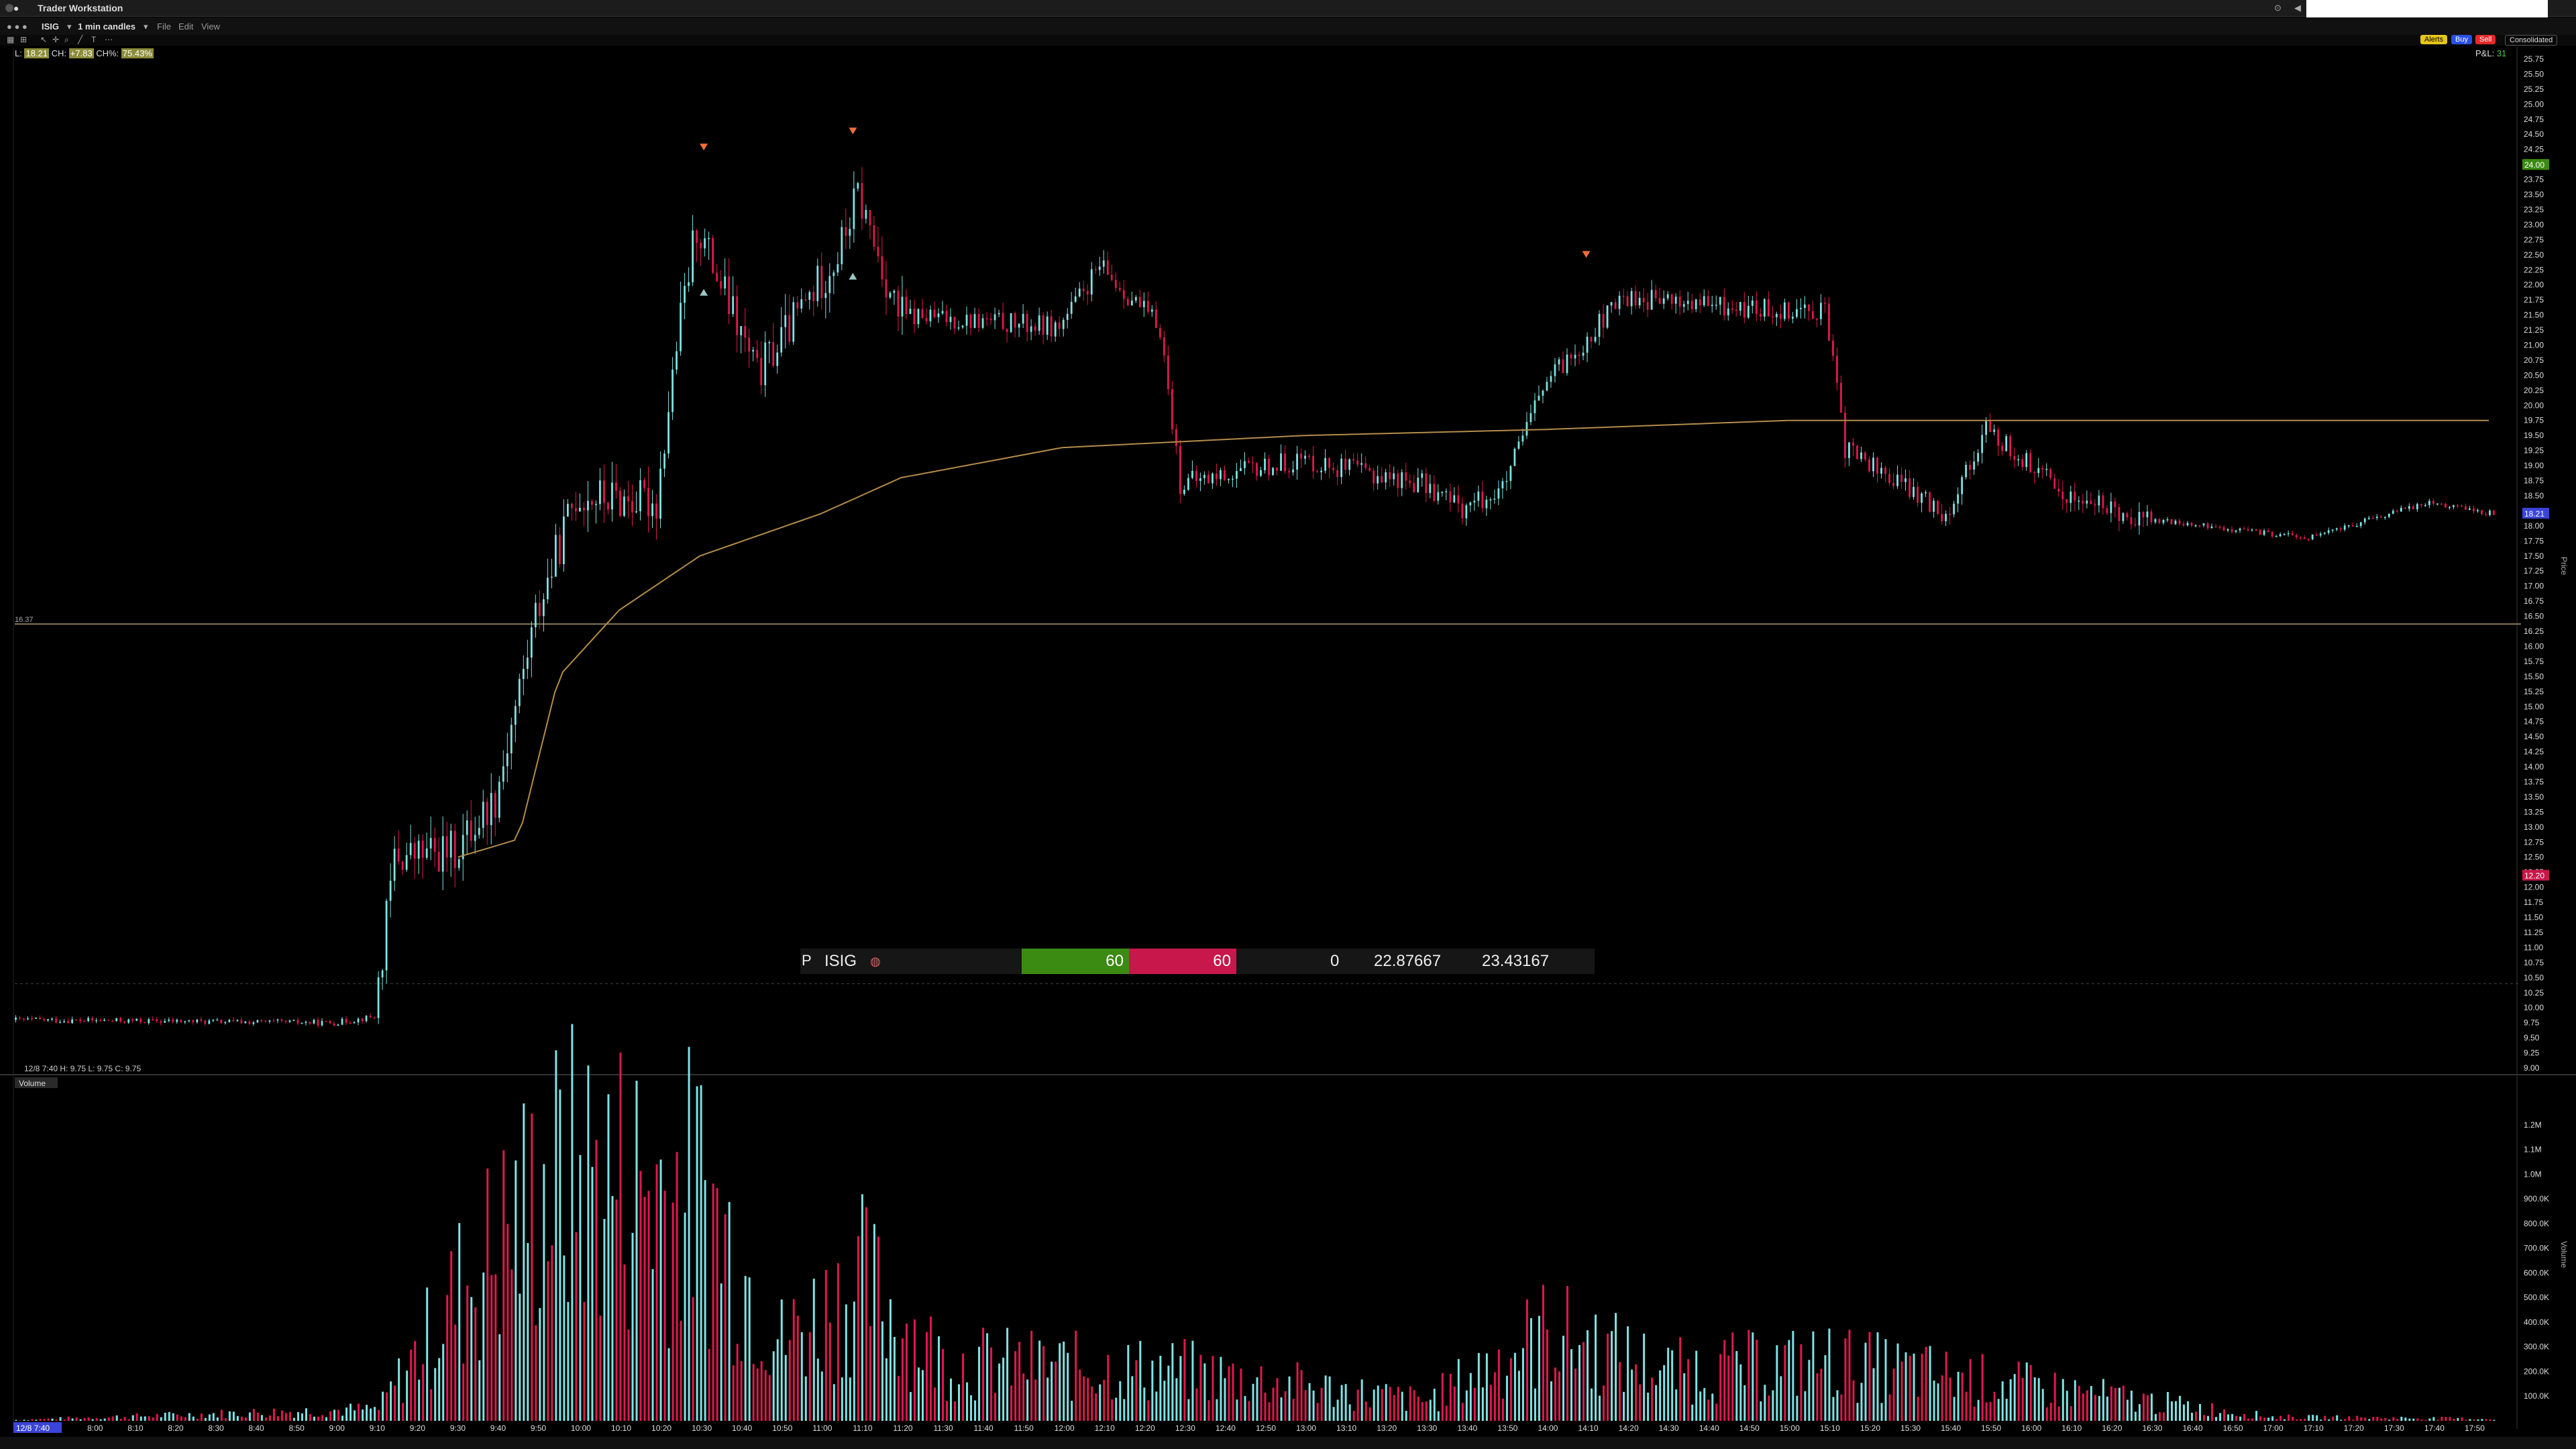 The height and width of the screenshot is (1449, 2576). I want to click on crosshair-icon: ✛, so click(56, 39).